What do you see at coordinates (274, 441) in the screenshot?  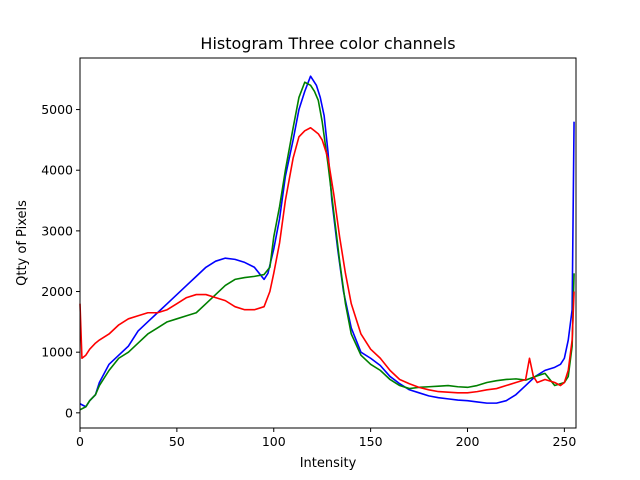 I see `x-tick-label: 100` at bounding box center [274, 441].